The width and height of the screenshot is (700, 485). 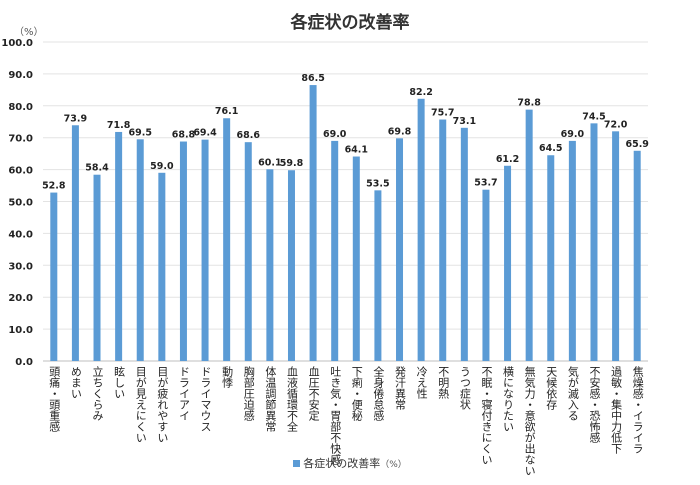 What do you see at coordinates (465, 388) in the screenshot?
I see `x-tick-label: うつ症状` at bounding box center [465, 388].